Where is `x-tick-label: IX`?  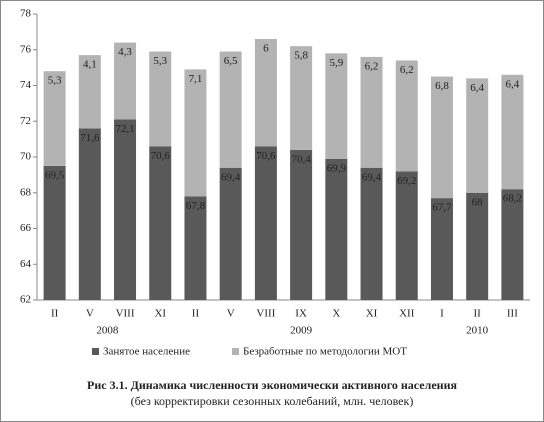 x-tick-label: IX is located at coordinates (301, 314).